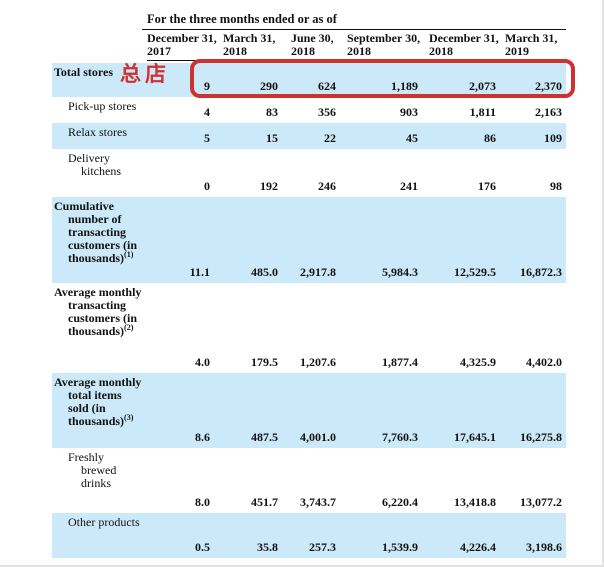 Image resolution: width=604 pixels, height=567 pixels. I want to click on table-title: For the three months ended or as of, so click(354, 20).